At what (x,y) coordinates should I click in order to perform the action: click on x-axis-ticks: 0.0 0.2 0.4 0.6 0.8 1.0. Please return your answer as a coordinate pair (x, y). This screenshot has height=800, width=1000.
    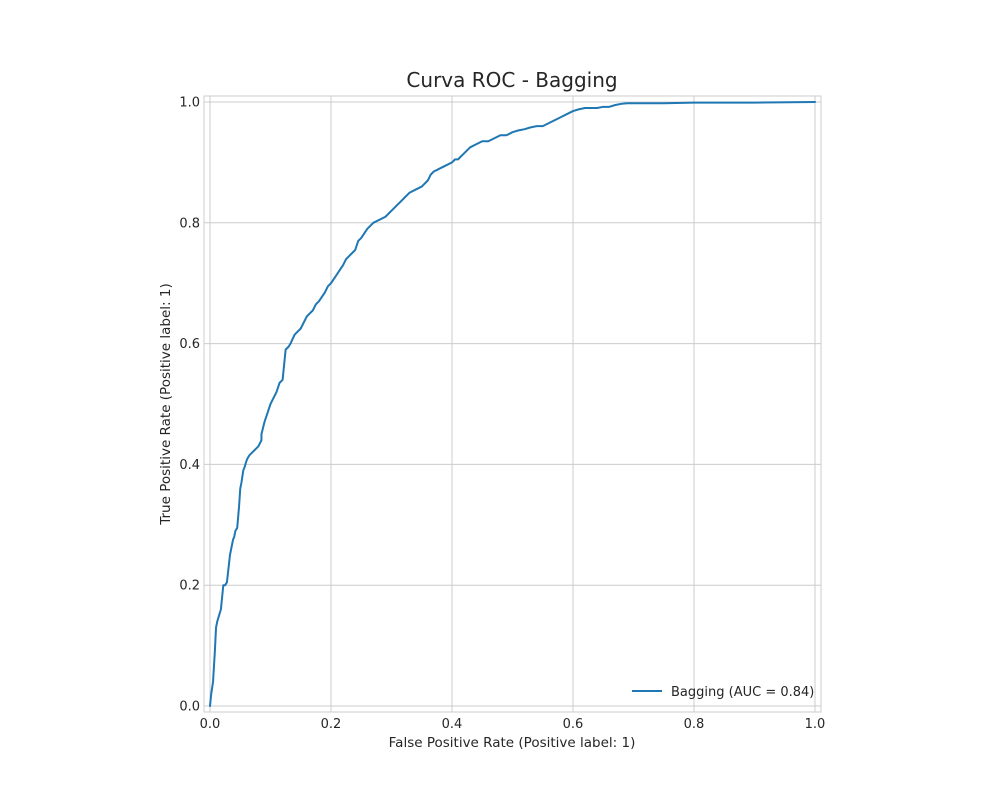
    Looking at the image, I should click on (513, 724).